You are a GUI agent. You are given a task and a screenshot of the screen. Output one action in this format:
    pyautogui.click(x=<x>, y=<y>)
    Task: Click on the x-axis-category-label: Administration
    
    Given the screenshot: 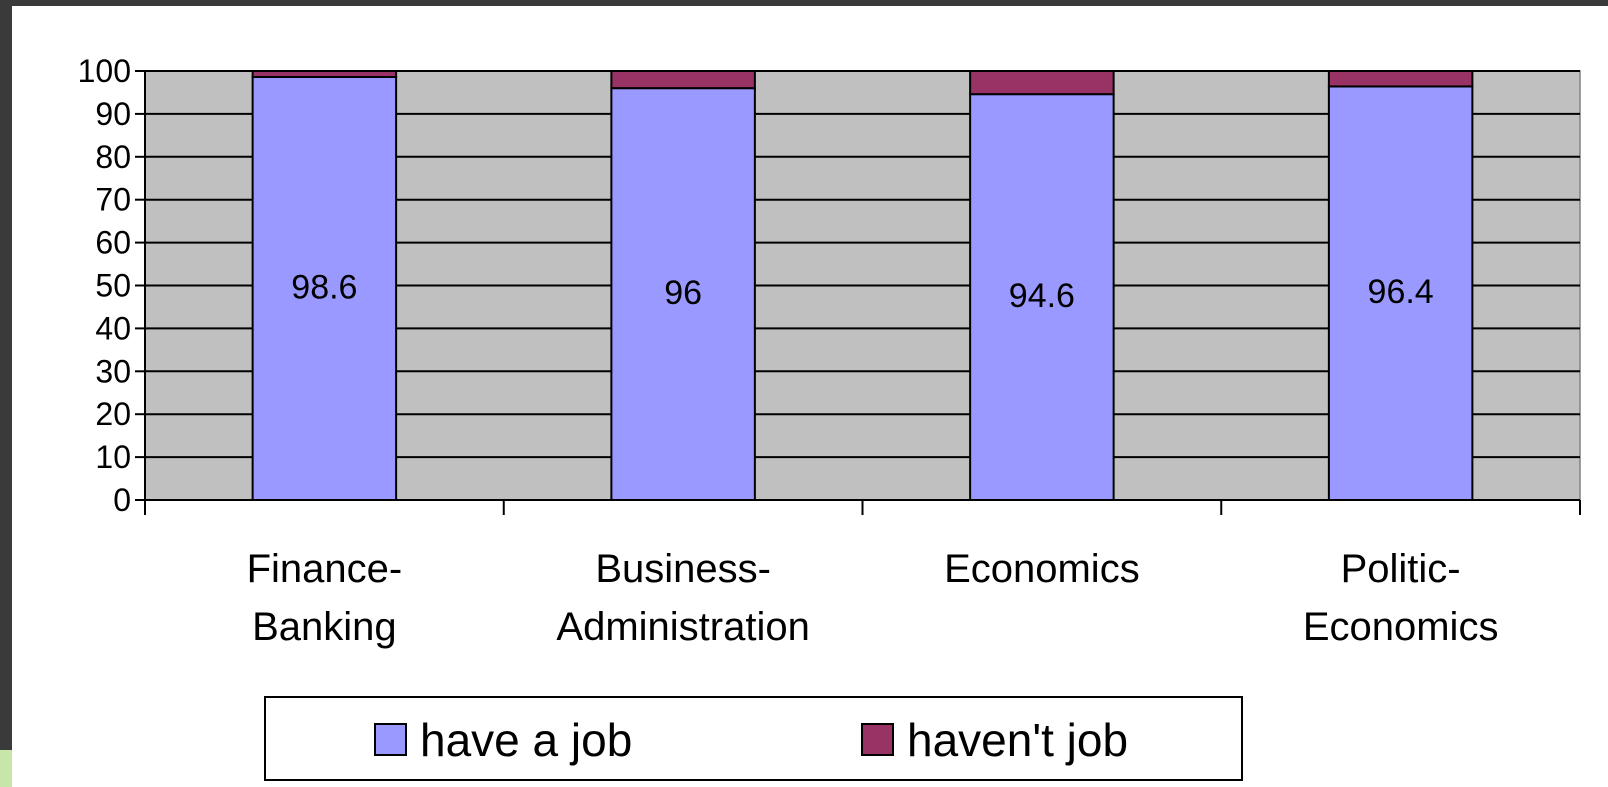 What is the action you would take?
    pyautogui.click(x=682, y=627)
    